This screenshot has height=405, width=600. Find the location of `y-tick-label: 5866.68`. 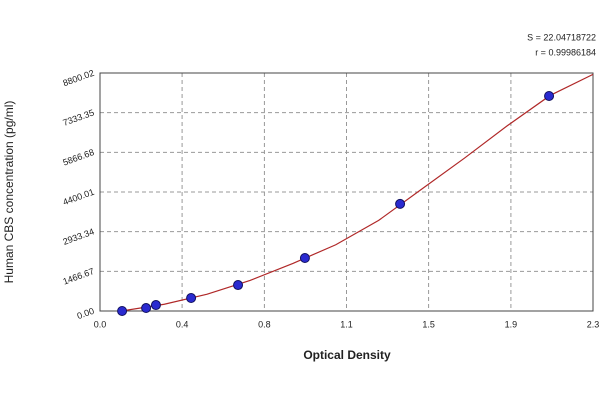

y-tick-label: 5866.68 is located at coordinates (78, 157).